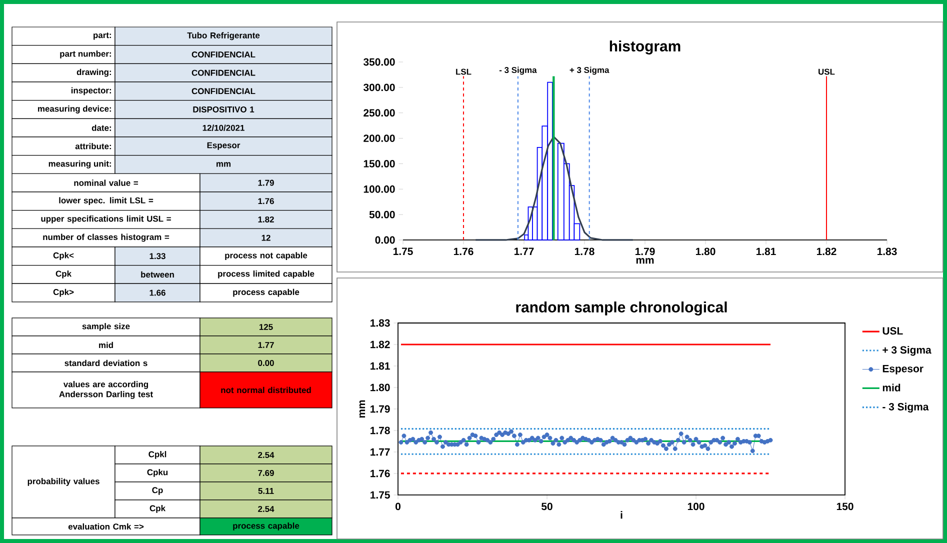 The width and height of the screenshot is (947, 543). What do you see at coordinates (63, 292) in the screenshot?
I see `text: Cpk>` at bounding box center [63, 292].